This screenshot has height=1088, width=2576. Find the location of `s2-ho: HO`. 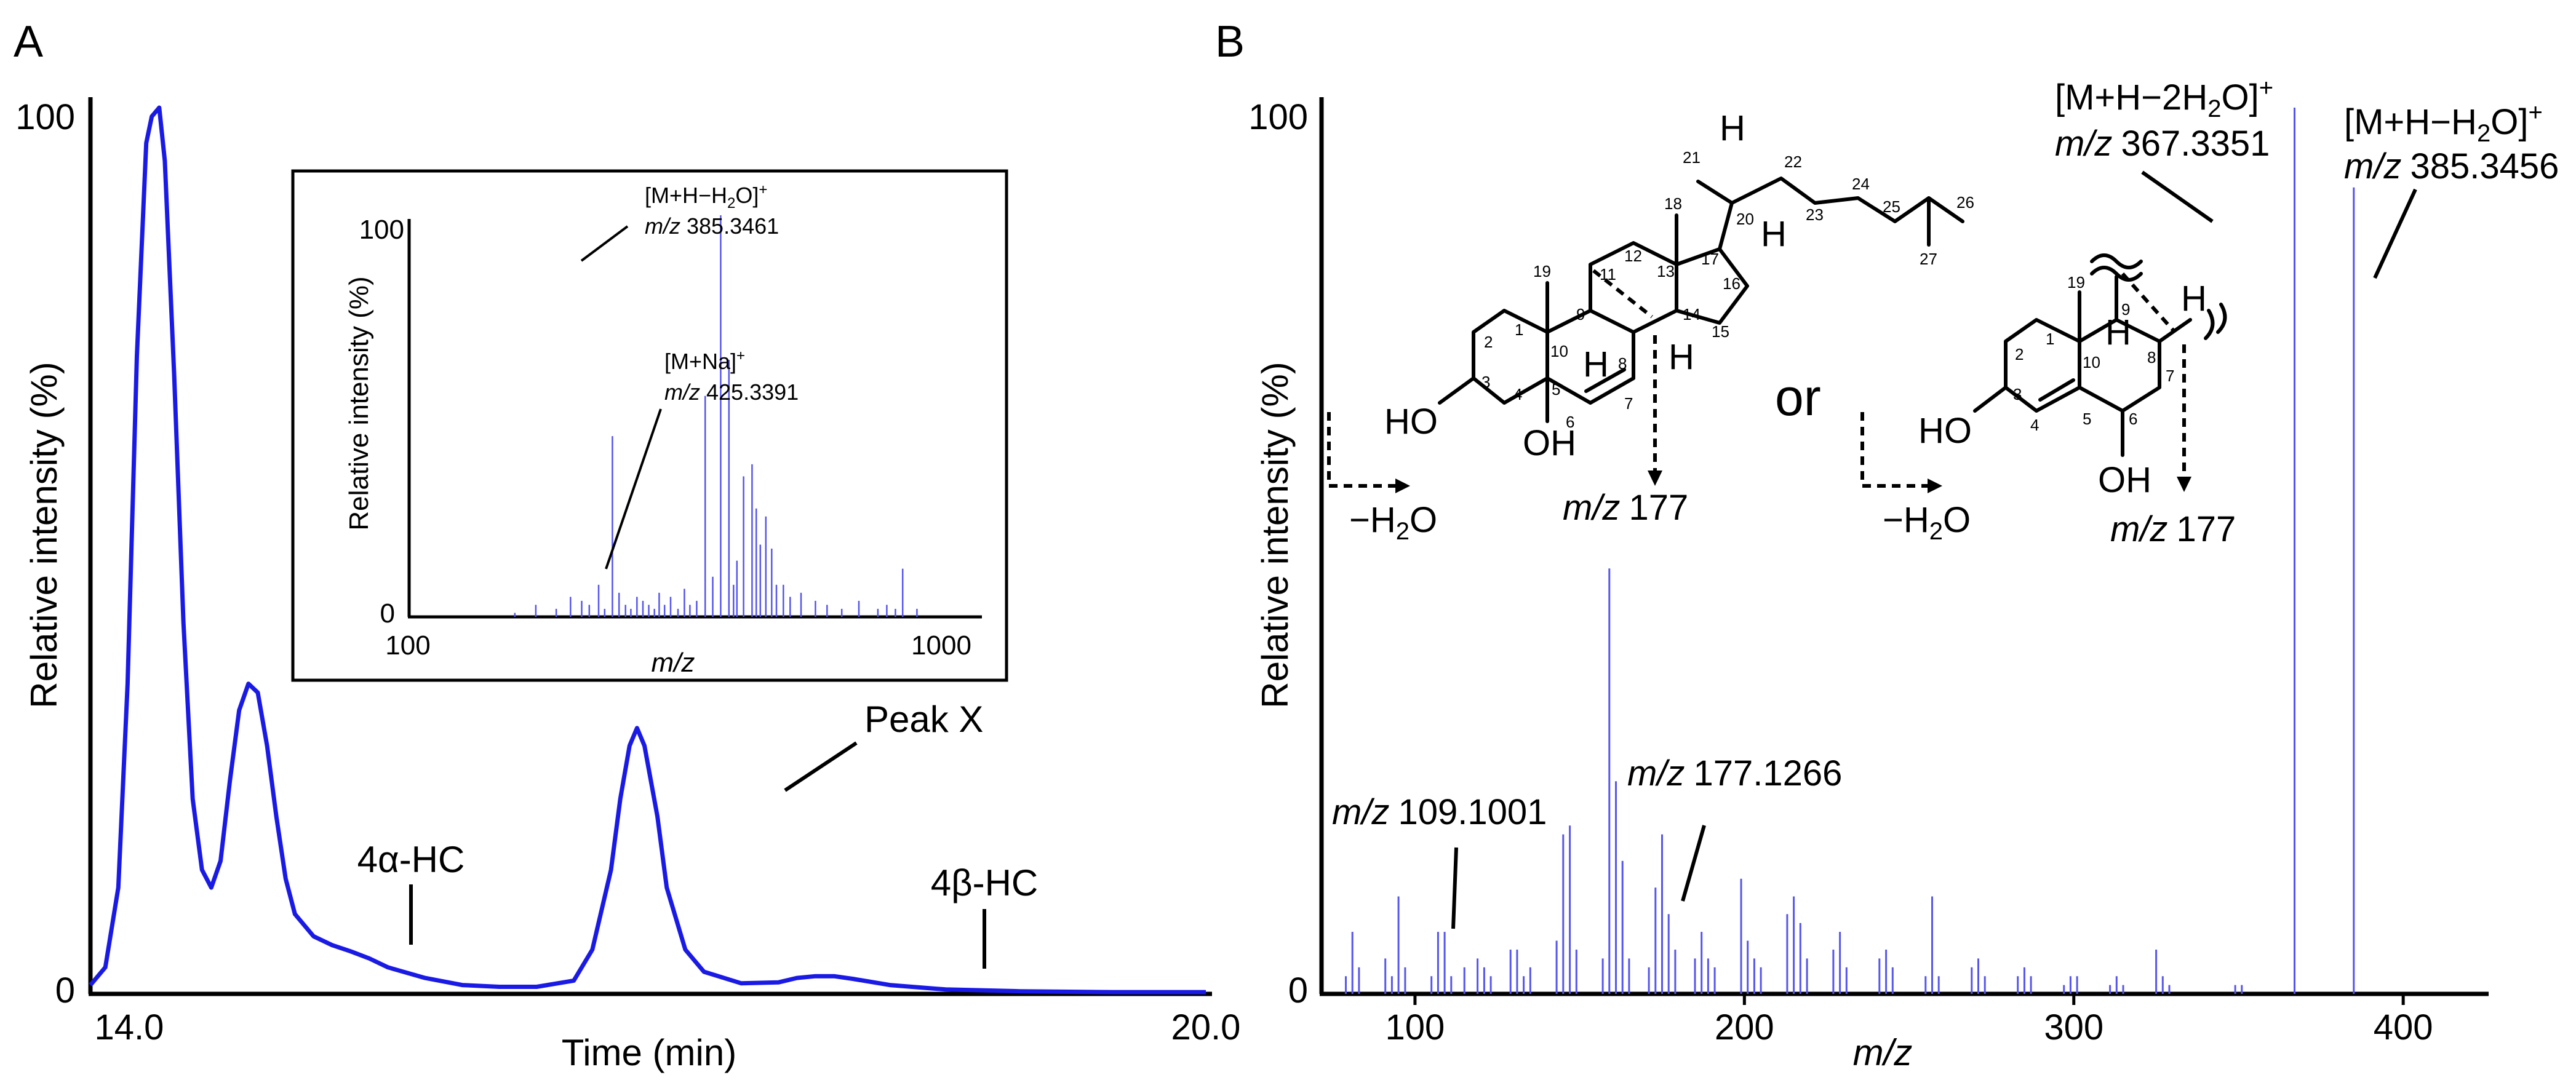

s2-ho: HO is located at coordinates (1945, 431).